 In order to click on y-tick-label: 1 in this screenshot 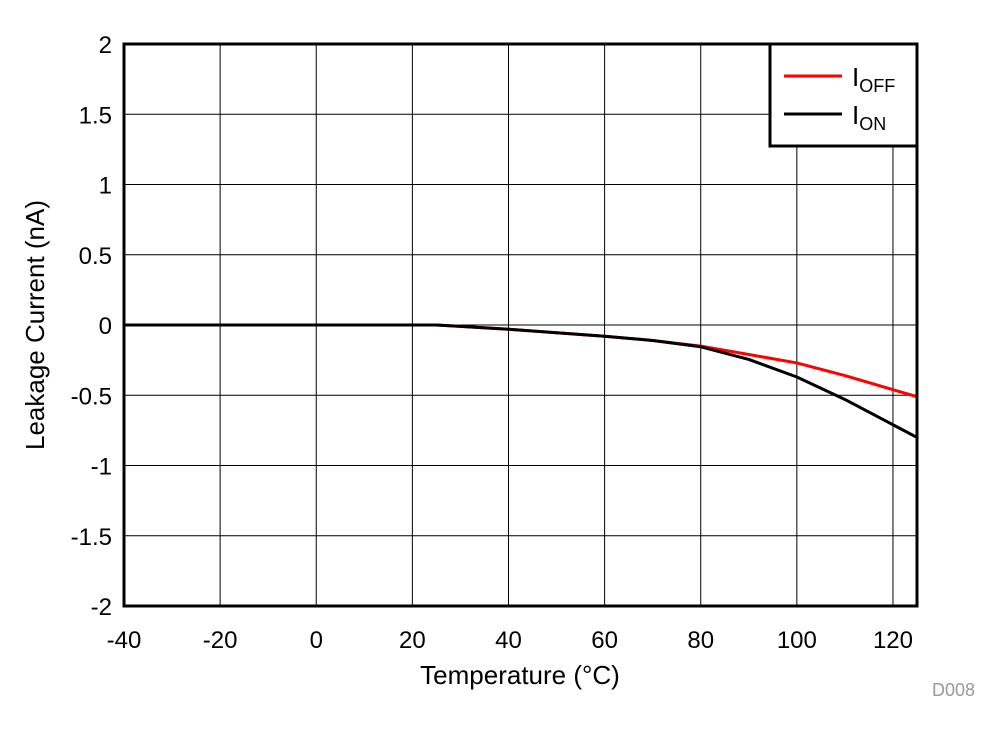, I will do `click(105, 186)`.